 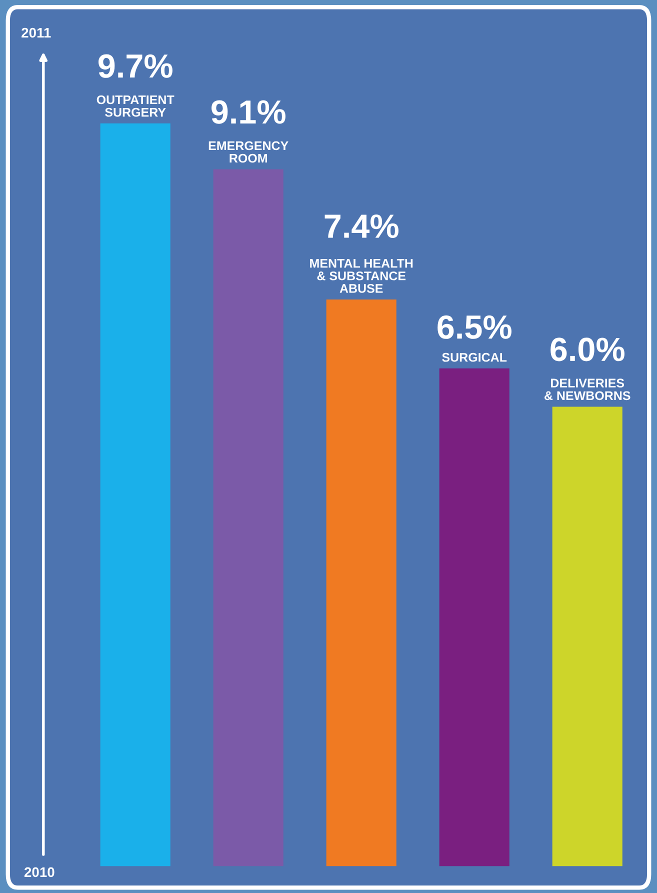 What do you see at coordinates (135, 106) in the screenshot?
I see `x-tick-label: OUTPATIENT SURGERY` at bounding box center [135, 106].